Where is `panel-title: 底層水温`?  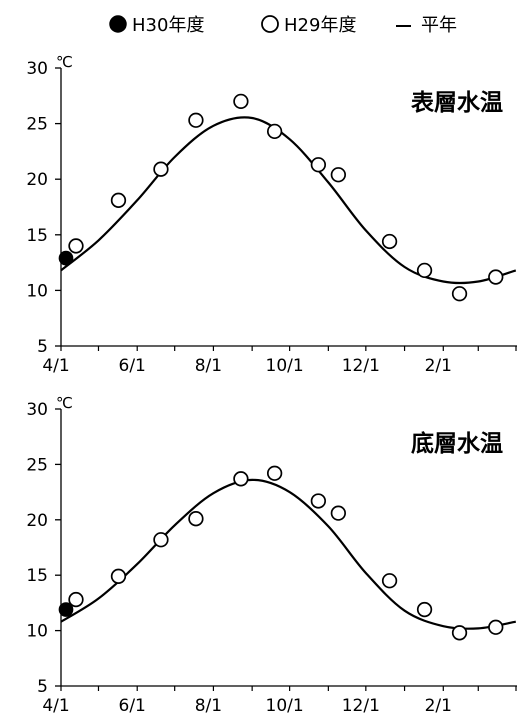 panel-title: 底層水温 is located at coordinates (457, 443).